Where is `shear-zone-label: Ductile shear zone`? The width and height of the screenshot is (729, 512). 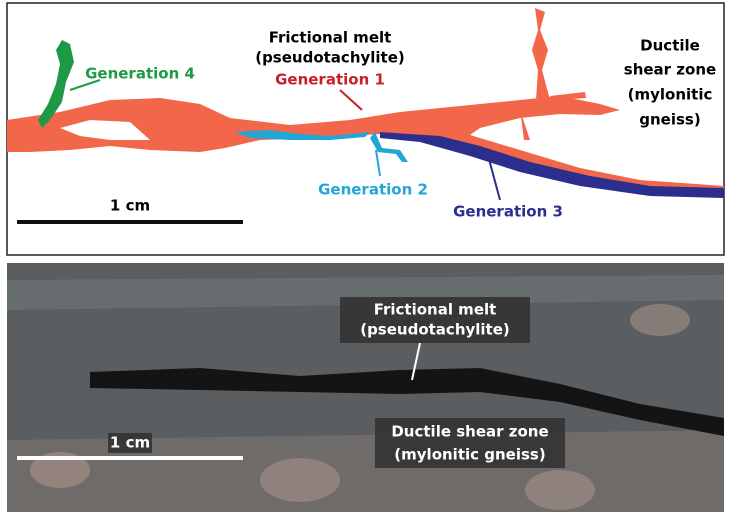 shear-zone-label: Ductile shear zone is located at coordinates (469, 432).